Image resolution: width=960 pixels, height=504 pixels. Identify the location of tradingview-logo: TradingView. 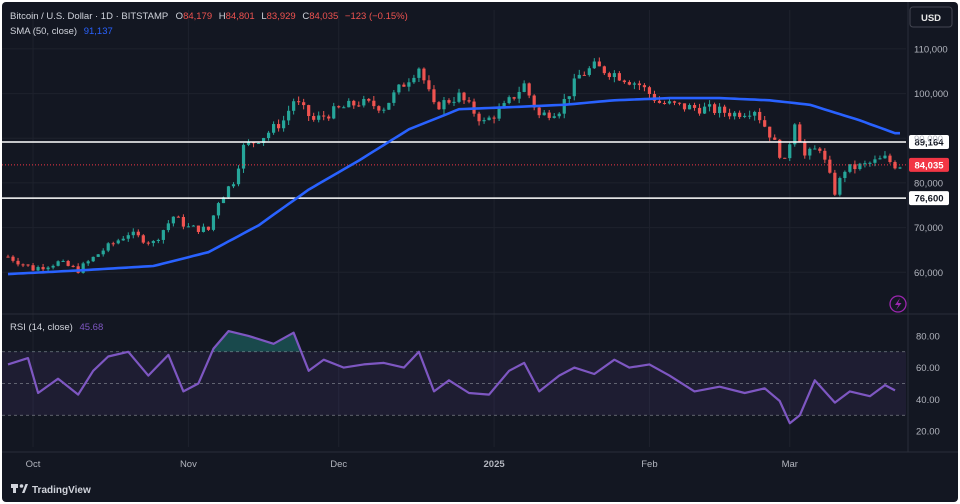
(51, 490).